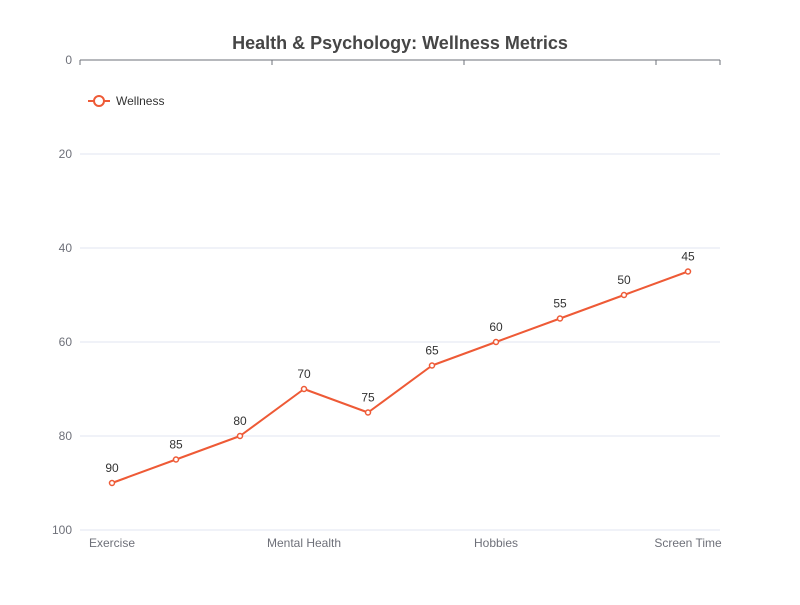  What do you see at coordinates (66, 342) in the screenshot?
I see `y-tick-label: 60` at bounding box center [66, 342].